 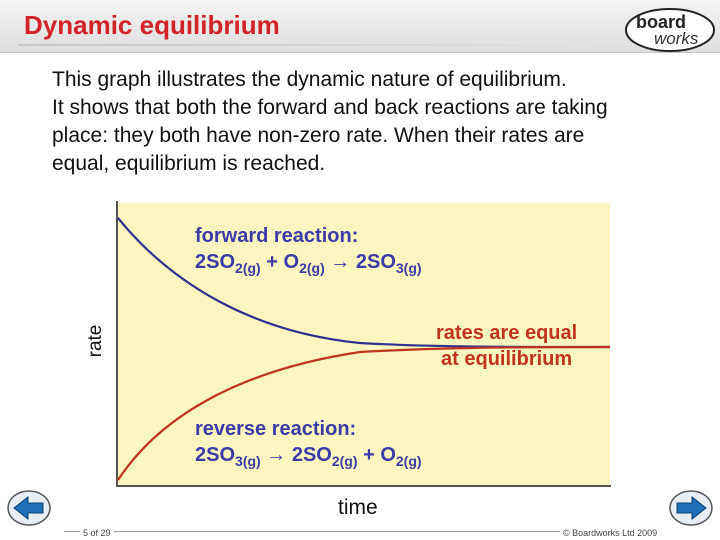 I want to click on forward-equation: 2SO2(g) + O2(g) → 2SO3(g), so click(x=308, y=263).